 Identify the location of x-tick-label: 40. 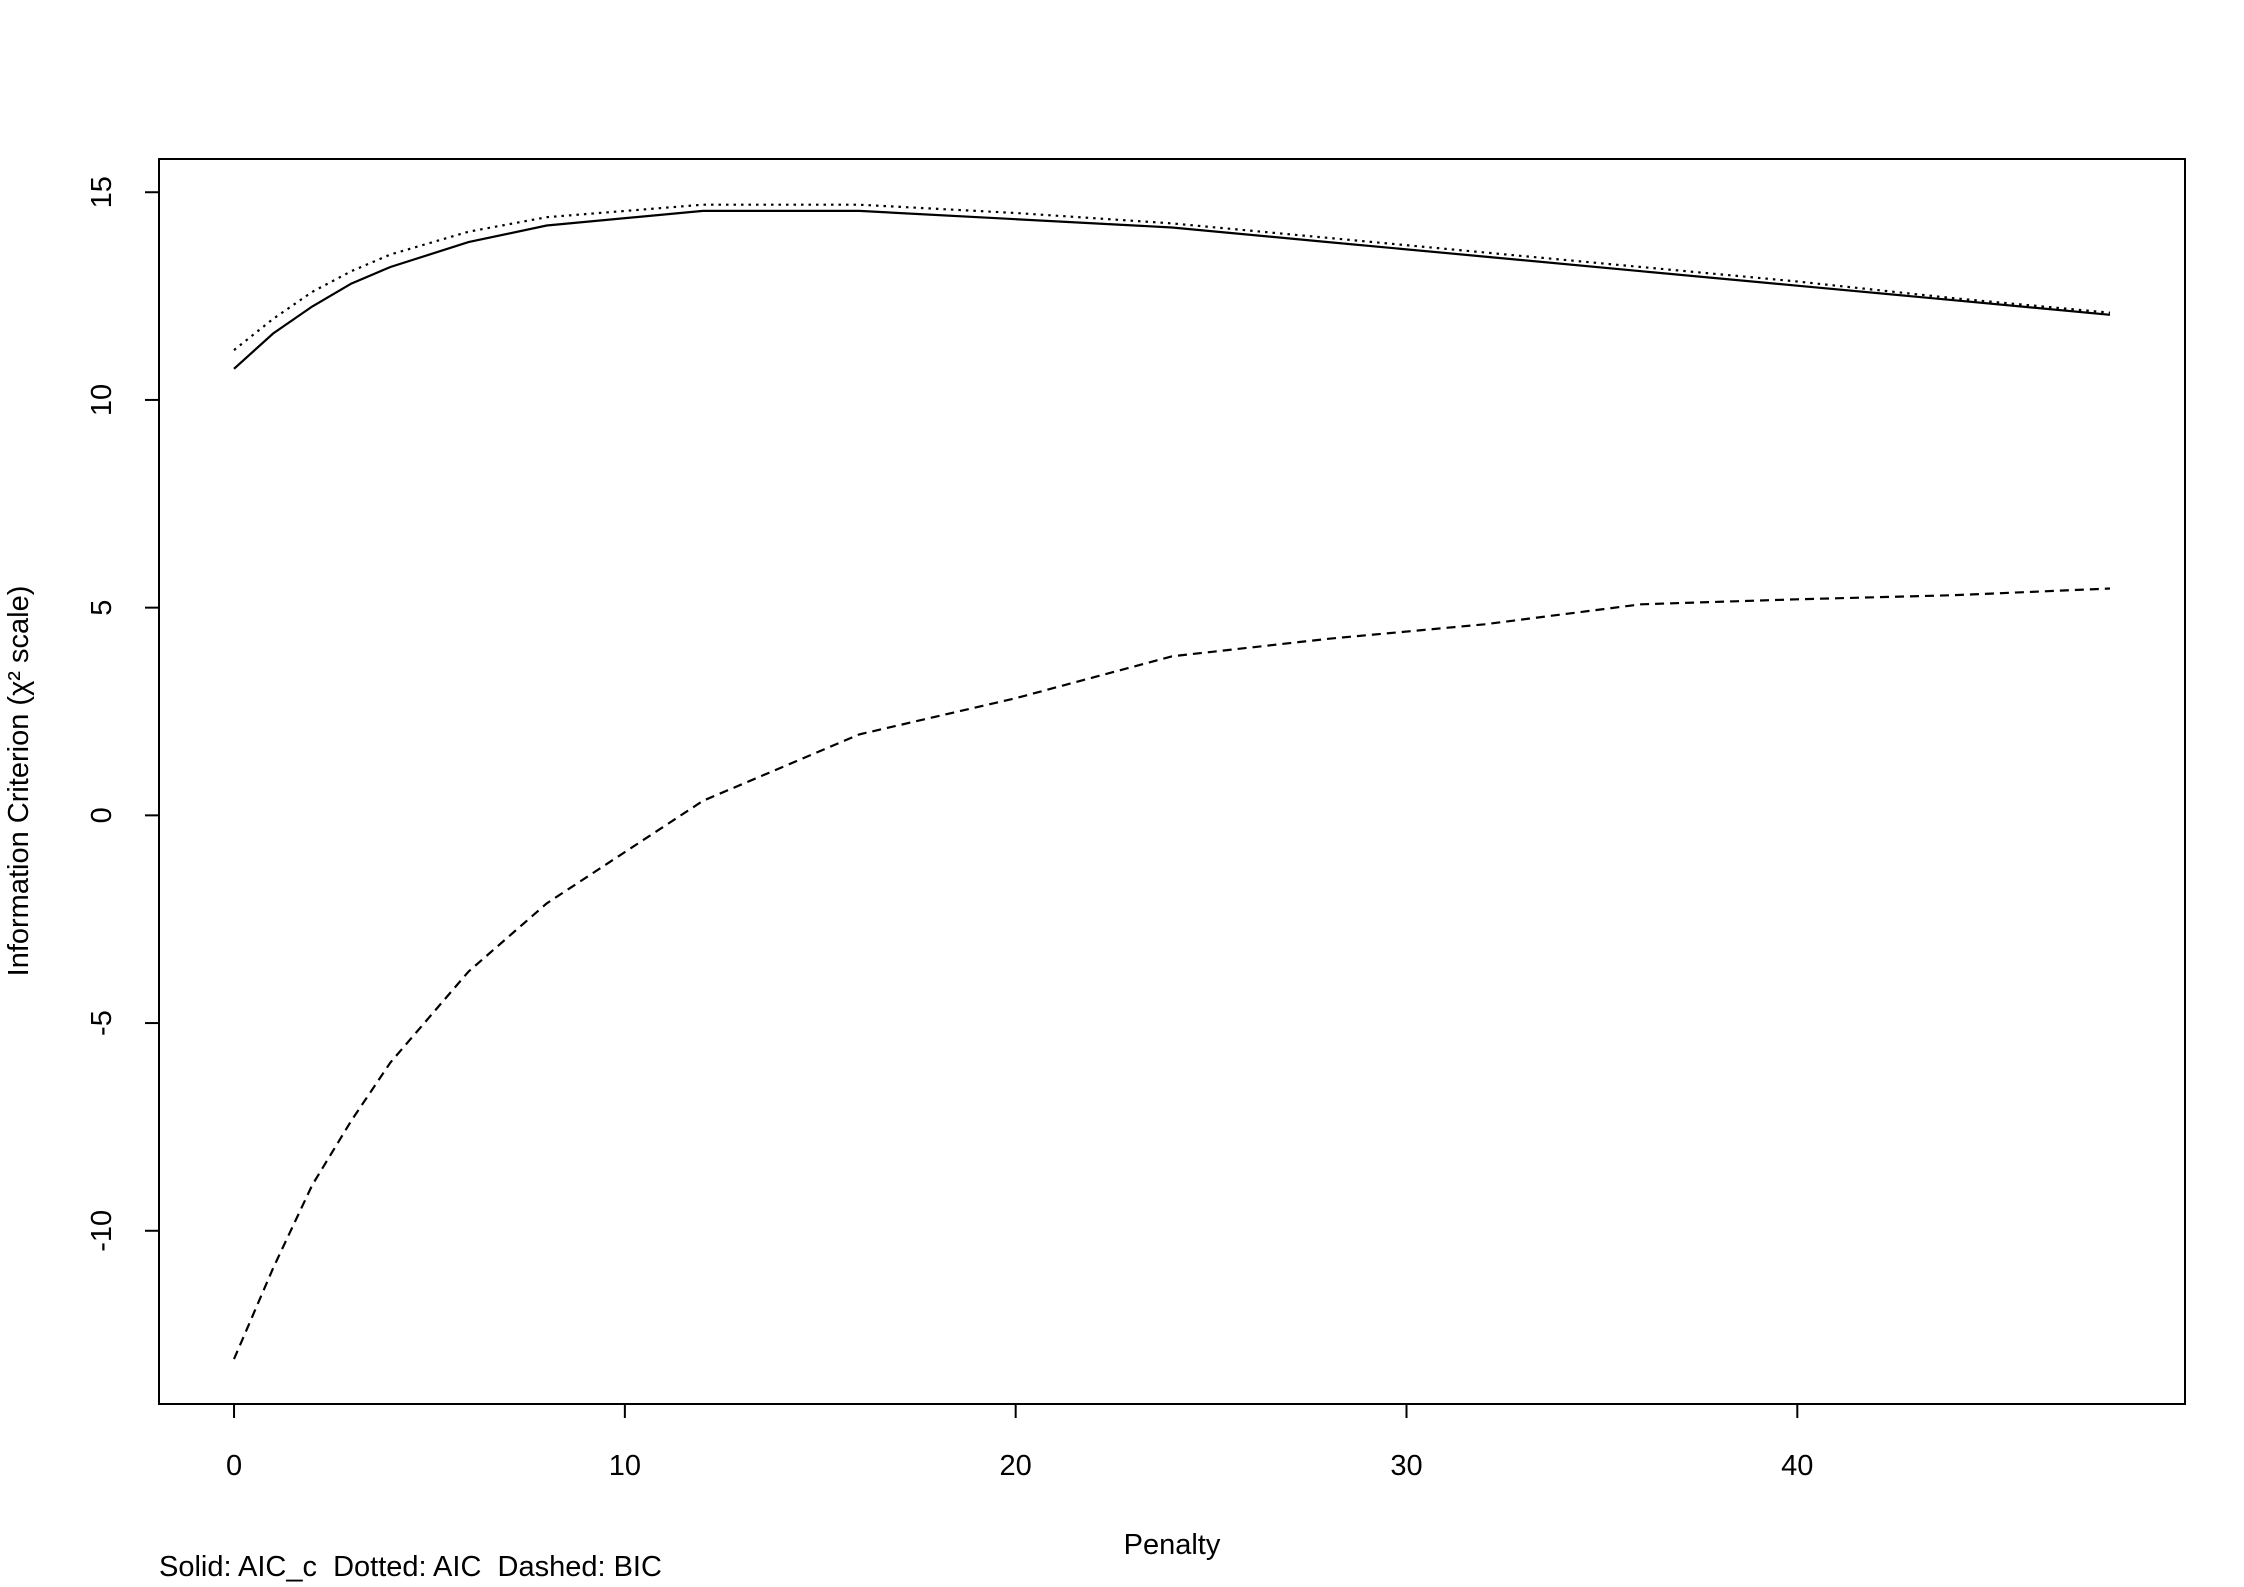
(1797, 1466).